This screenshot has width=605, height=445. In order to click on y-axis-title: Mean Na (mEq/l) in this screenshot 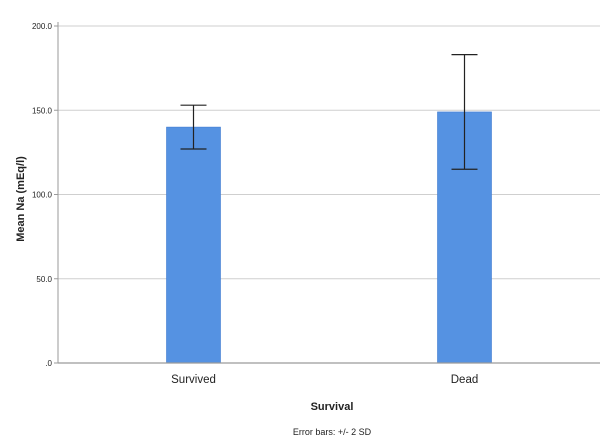, I will do `click(21, 199)`.